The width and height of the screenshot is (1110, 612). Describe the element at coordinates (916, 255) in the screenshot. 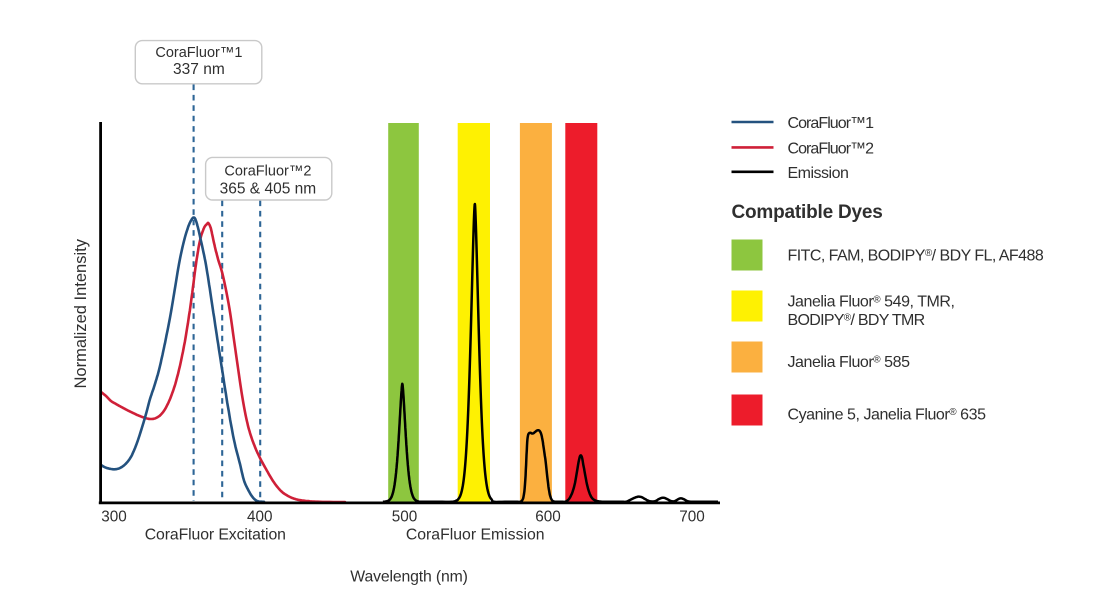

I see `svg-text:FITC, FAM, BODIPY®/ BDY FL, AF: FITC, FAM, BODIPY®/ BDY FL, AF488` at that location.